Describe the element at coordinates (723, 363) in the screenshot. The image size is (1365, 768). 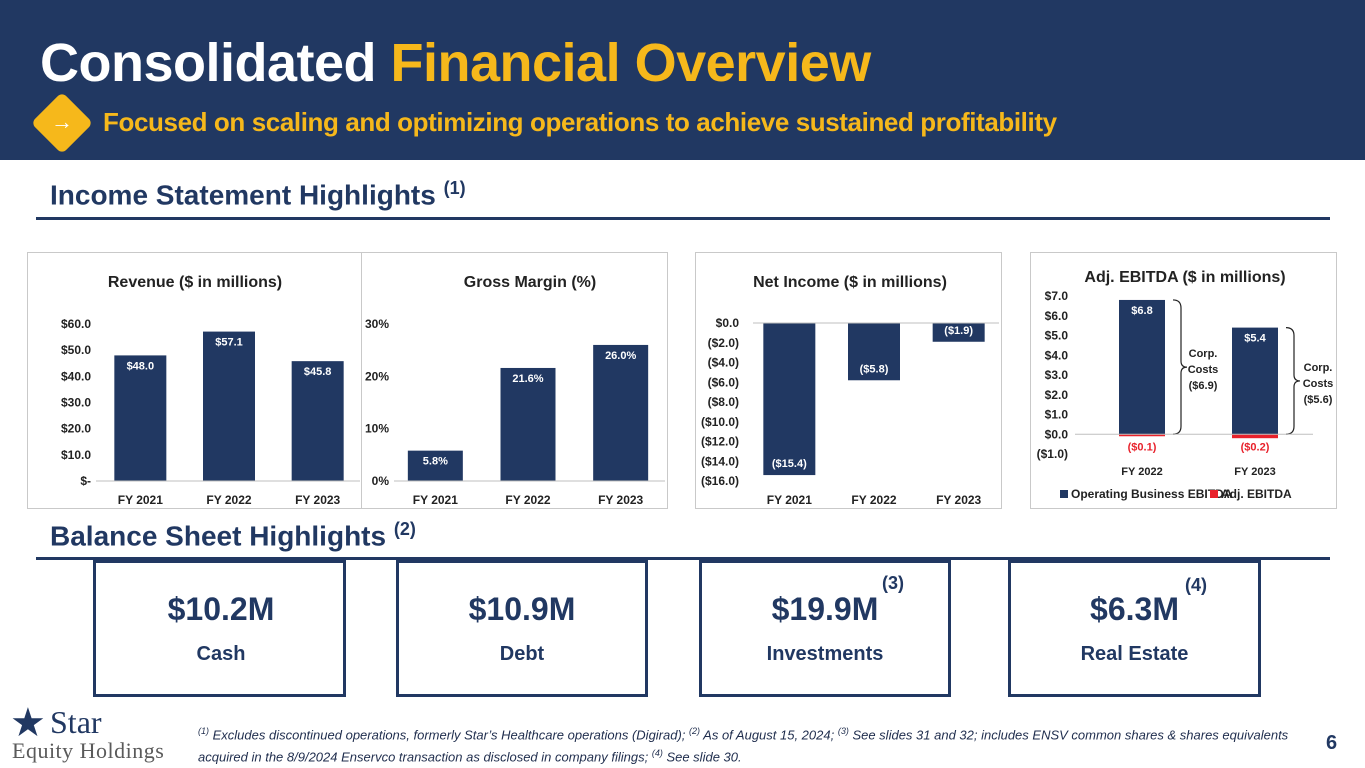
I see `y-tick-label: ($4.0)` at that location.